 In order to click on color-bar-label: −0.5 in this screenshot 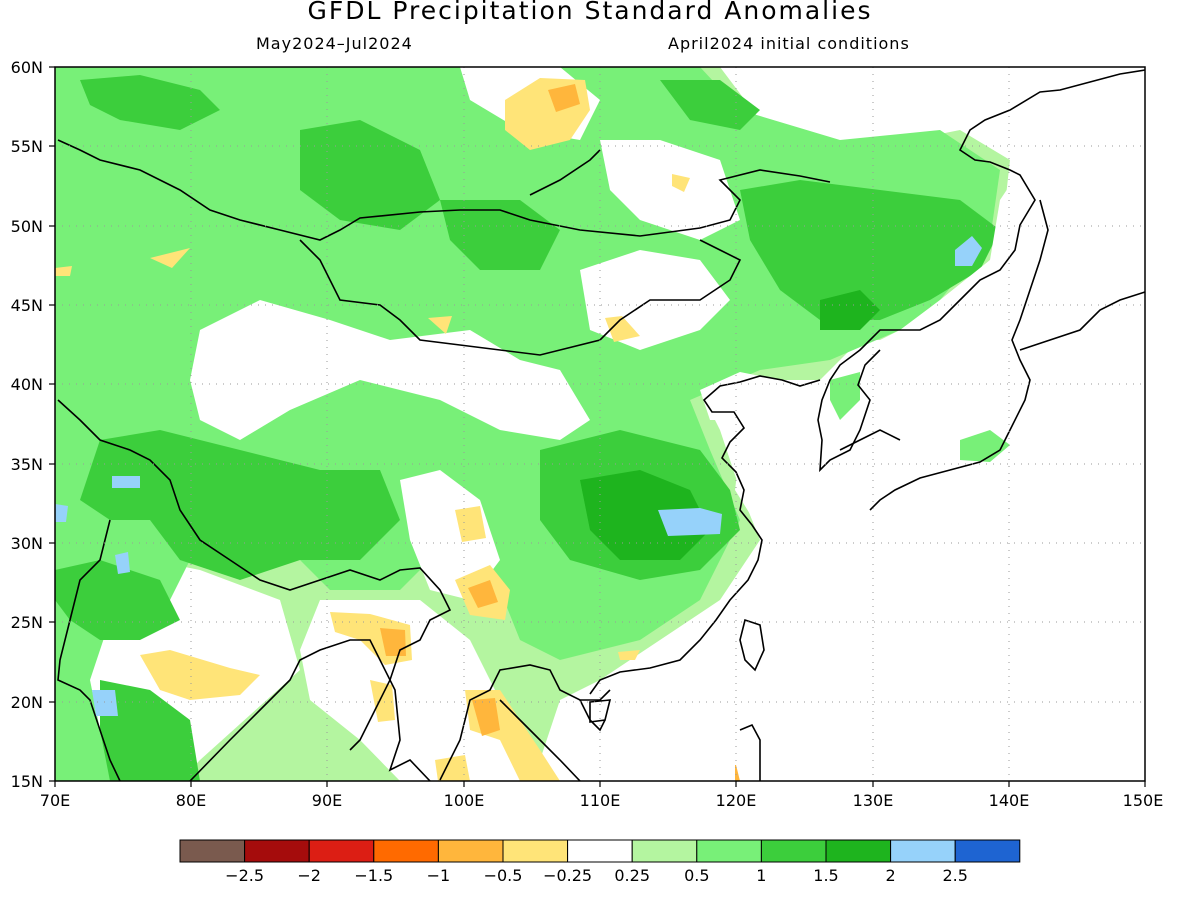, I will do `click(503, 875)`.